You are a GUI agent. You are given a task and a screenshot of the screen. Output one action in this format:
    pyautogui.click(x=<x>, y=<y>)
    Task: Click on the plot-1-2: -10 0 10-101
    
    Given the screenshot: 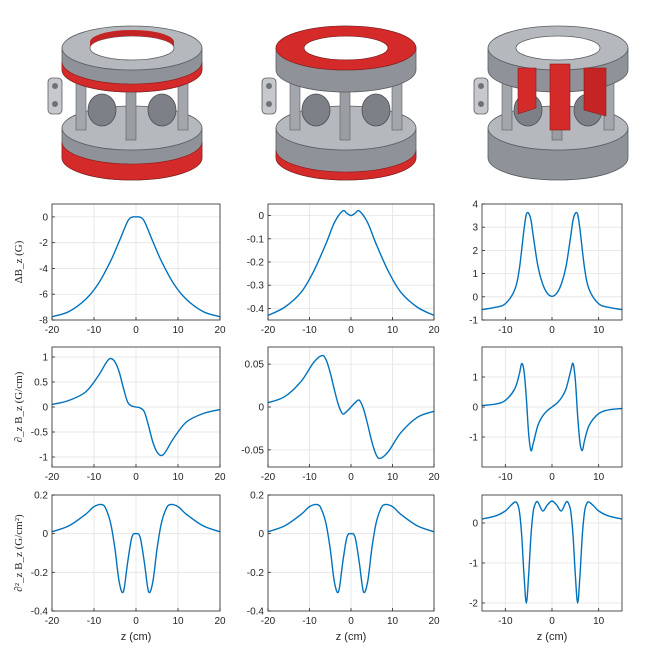 What is the action you would take?
    pyautogui.click(x=546, y=414)
    